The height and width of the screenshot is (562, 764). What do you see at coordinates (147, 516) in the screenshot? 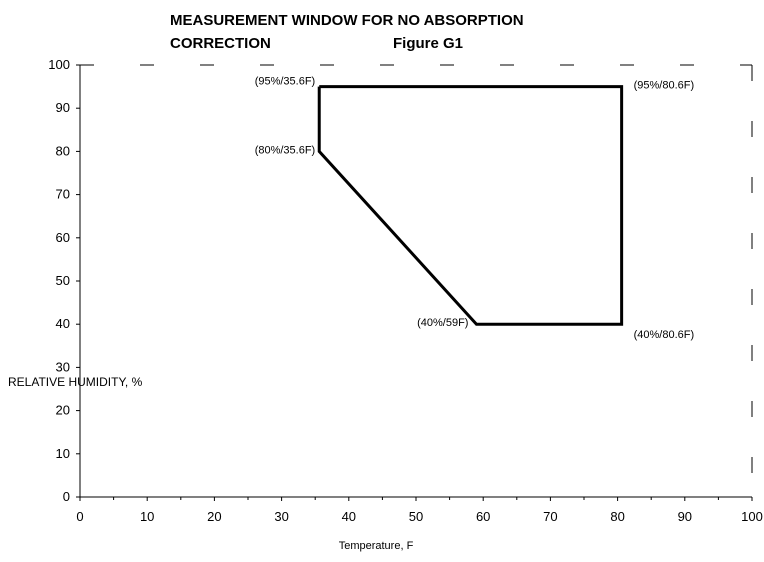
I see `x-tick-label: 10` at bounding box center [147, 516].